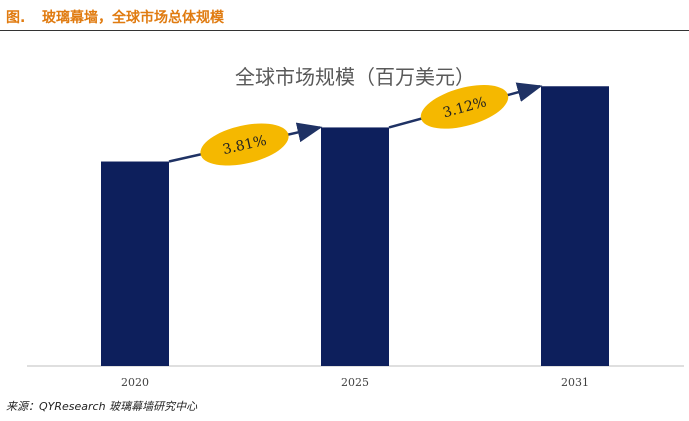 This screenshot has height=421, width=689. What do you see at coordinates (355, 382) in the screenshot?
I see `x-tick-label: 2025` at bounding box center [355, 382].